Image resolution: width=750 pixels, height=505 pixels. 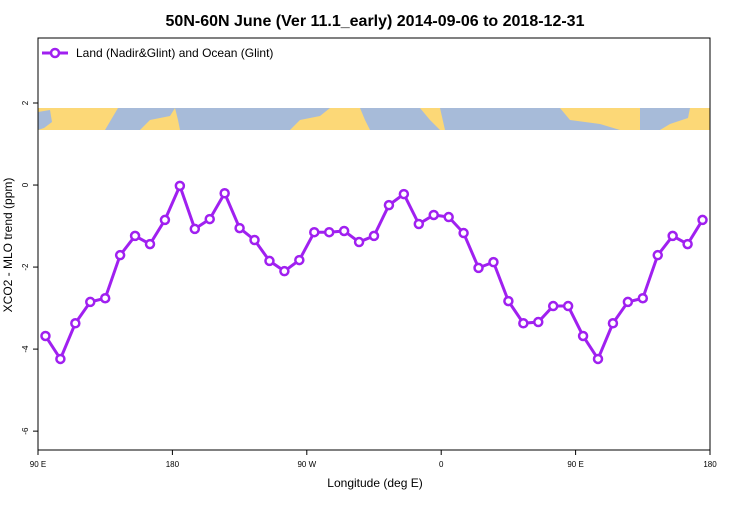 What do you see at coordinates (8, 245) in the screenshot?
I see `y-axis-label: XCO2 - MLO trend (ppm)` at bounding box center [8, 245].